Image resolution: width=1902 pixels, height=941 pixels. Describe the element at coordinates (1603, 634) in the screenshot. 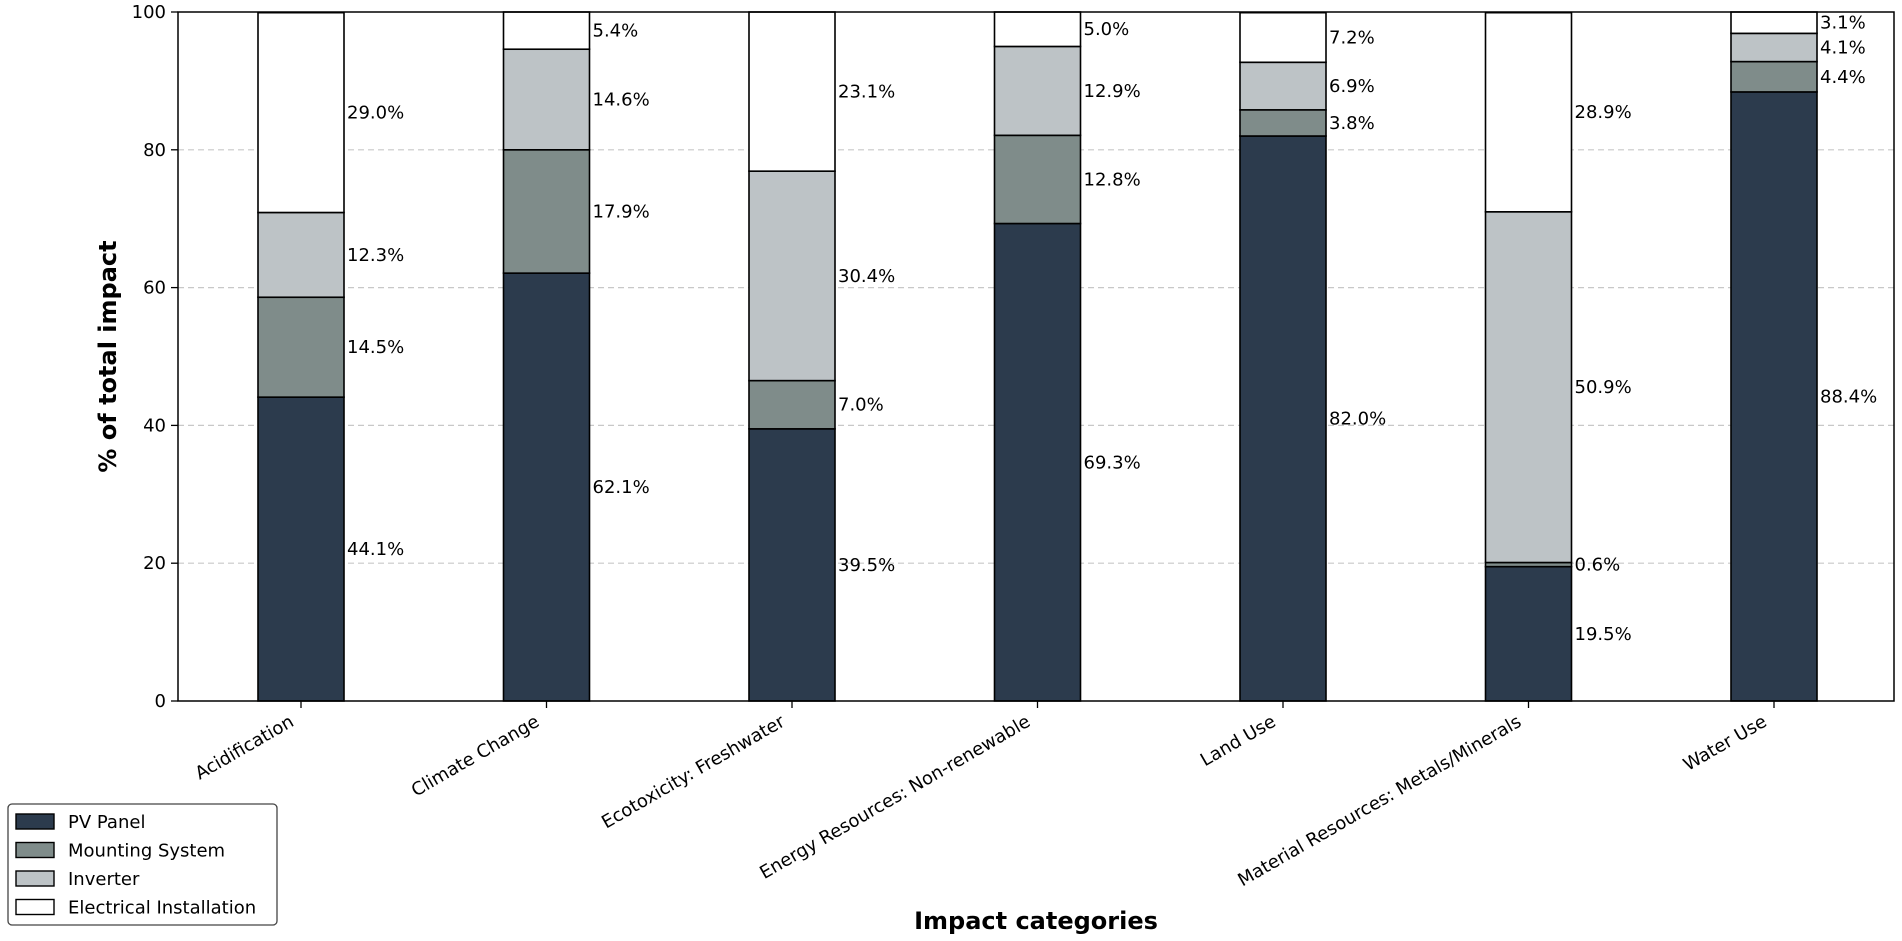

I see `data-label: 19.5%` at that location.